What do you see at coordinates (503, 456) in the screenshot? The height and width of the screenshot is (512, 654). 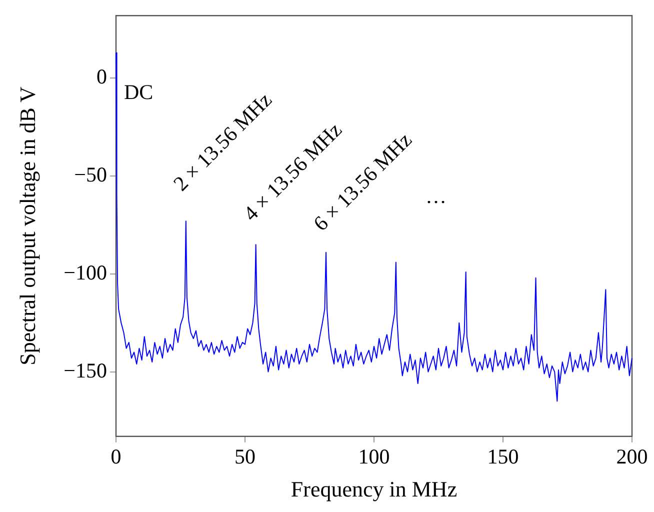 I see `x-tick-label: 150` at bounding box center [503, 456].